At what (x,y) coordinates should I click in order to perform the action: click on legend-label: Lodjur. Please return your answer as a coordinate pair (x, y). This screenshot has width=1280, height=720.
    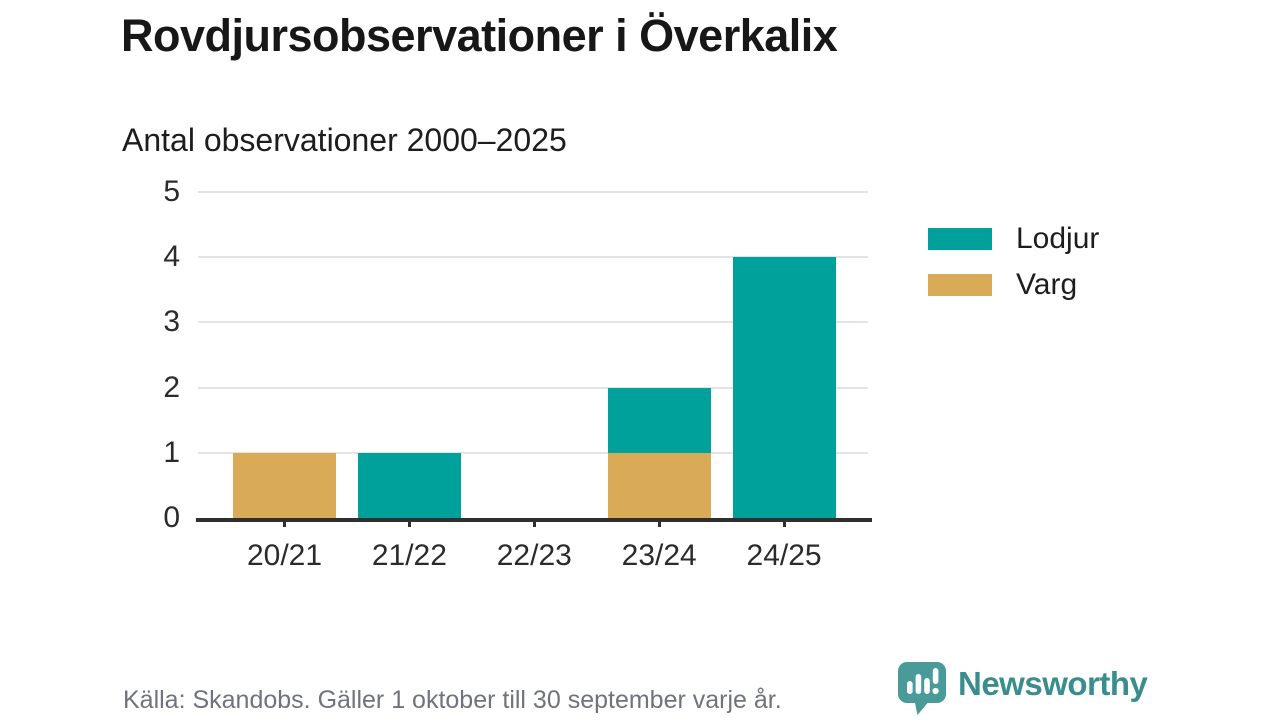
    Looking at the image, I should click on (1058, 238).